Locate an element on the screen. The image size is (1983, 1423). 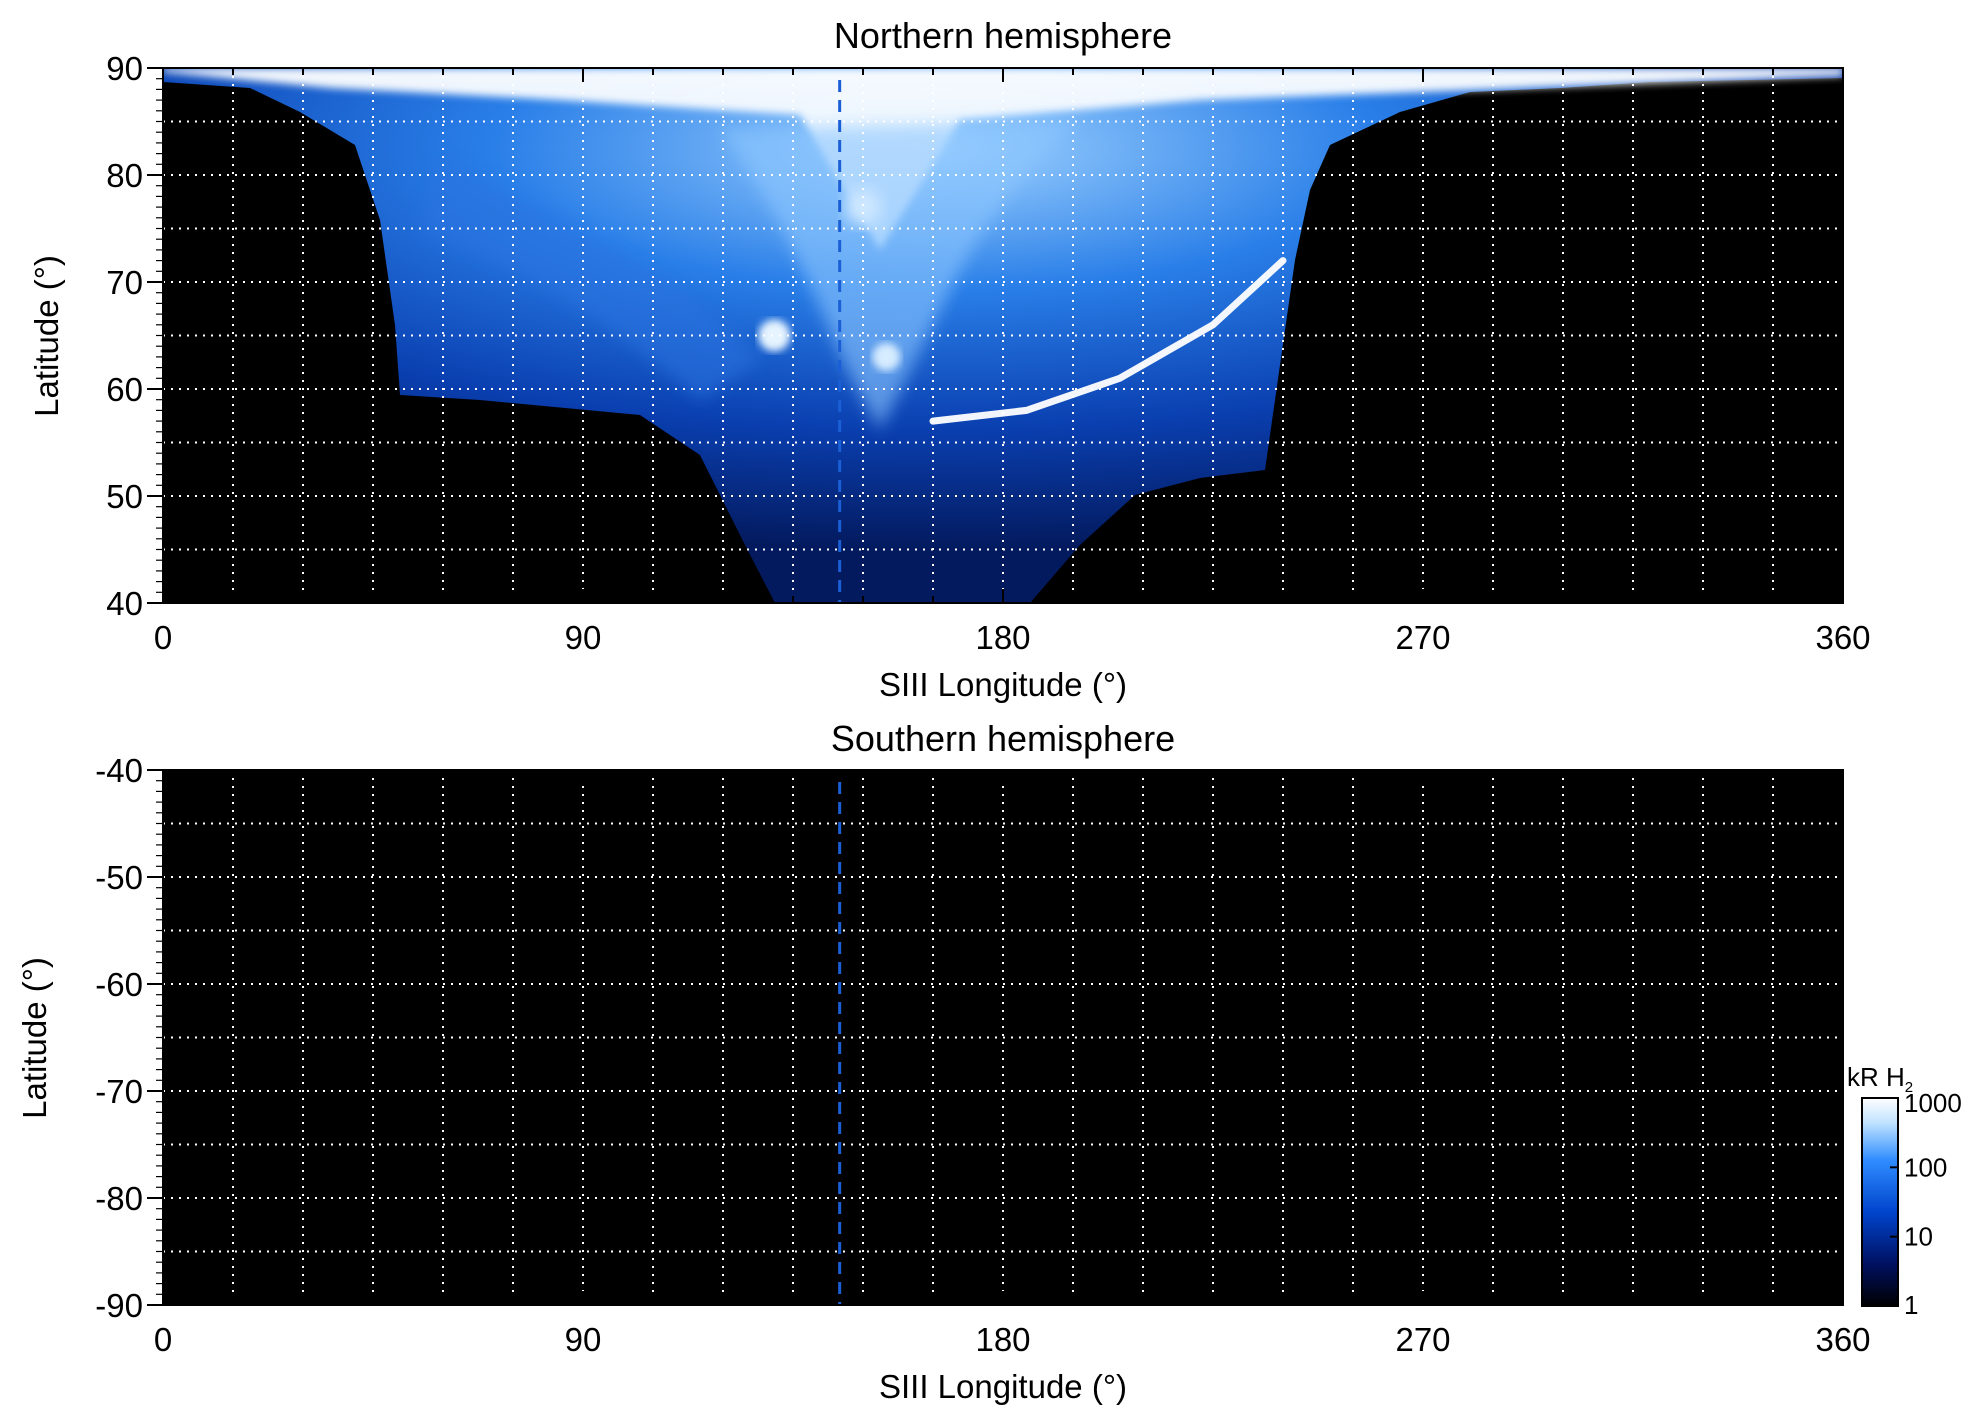
northern-polar-white-cap is located at coordinates (1003, 159).